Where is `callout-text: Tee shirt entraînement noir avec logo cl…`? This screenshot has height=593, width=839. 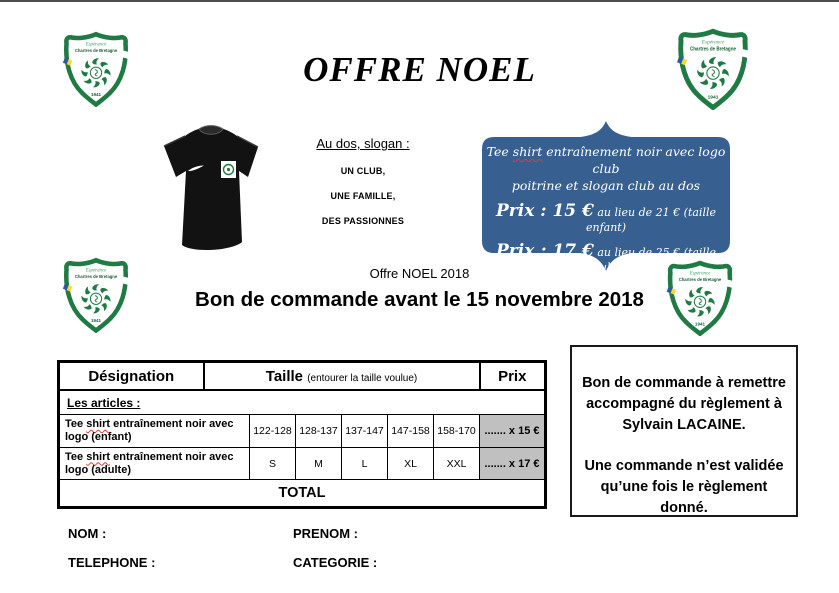
callout-text: Tee shirt entraînement noir avec logo cl… is located at coordinates (606, 208).